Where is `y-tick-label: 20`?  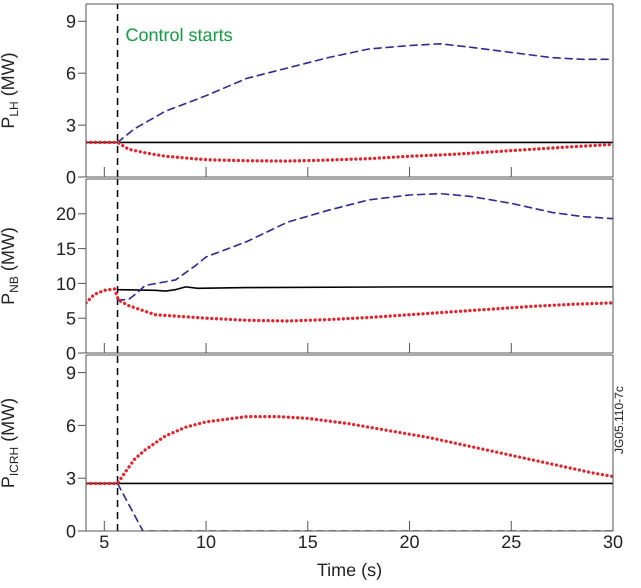
y-tick-label: 20 is located at coordinates (66, 214).